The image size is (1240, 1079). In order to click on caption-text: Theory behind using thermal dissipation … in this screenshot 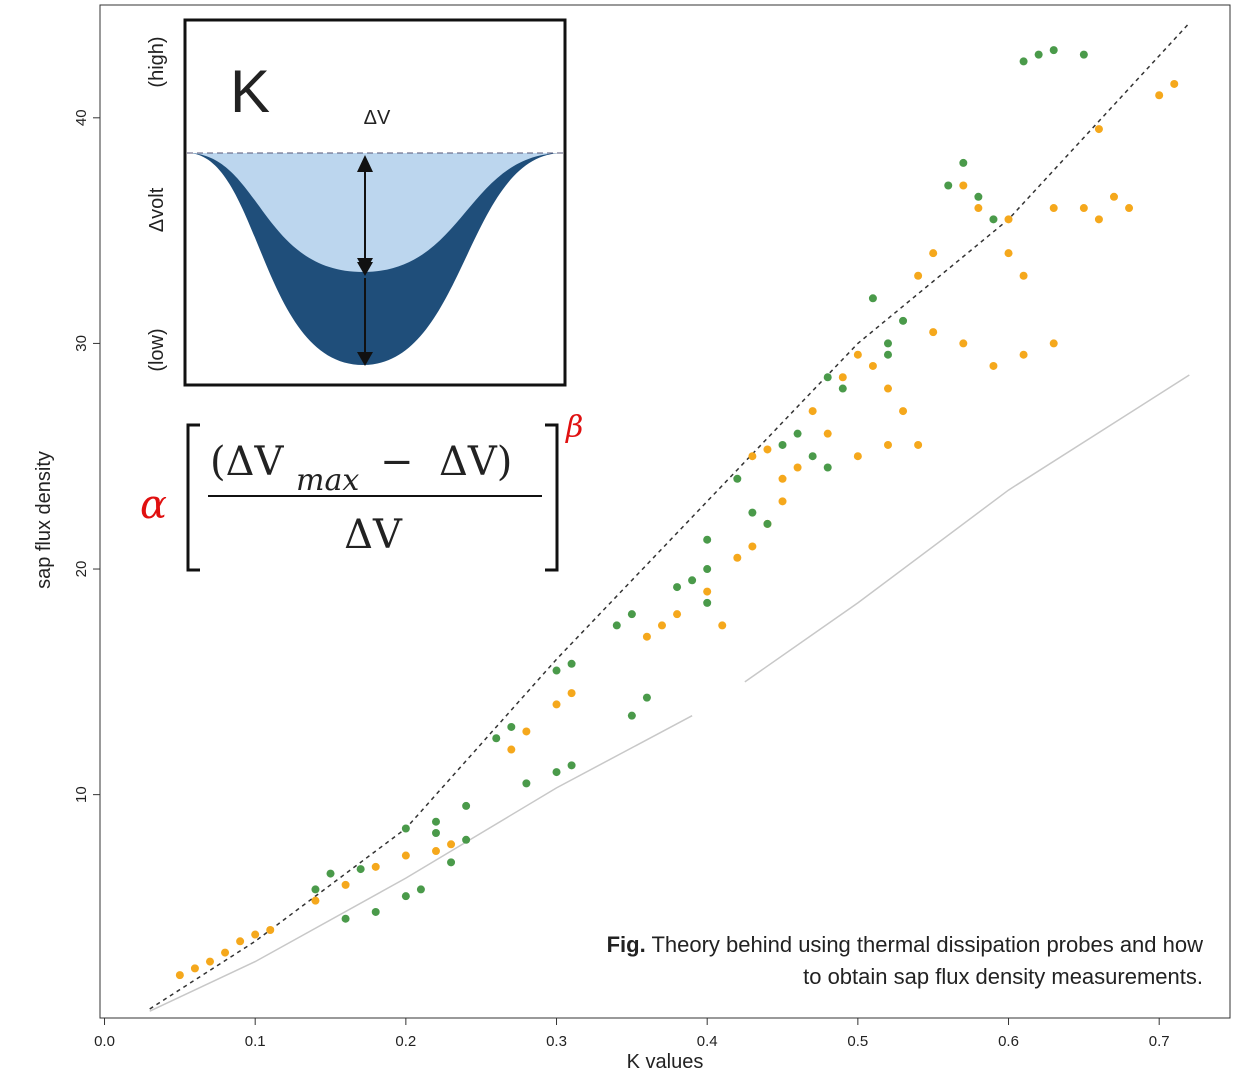, I will do `click(927, 944)`.